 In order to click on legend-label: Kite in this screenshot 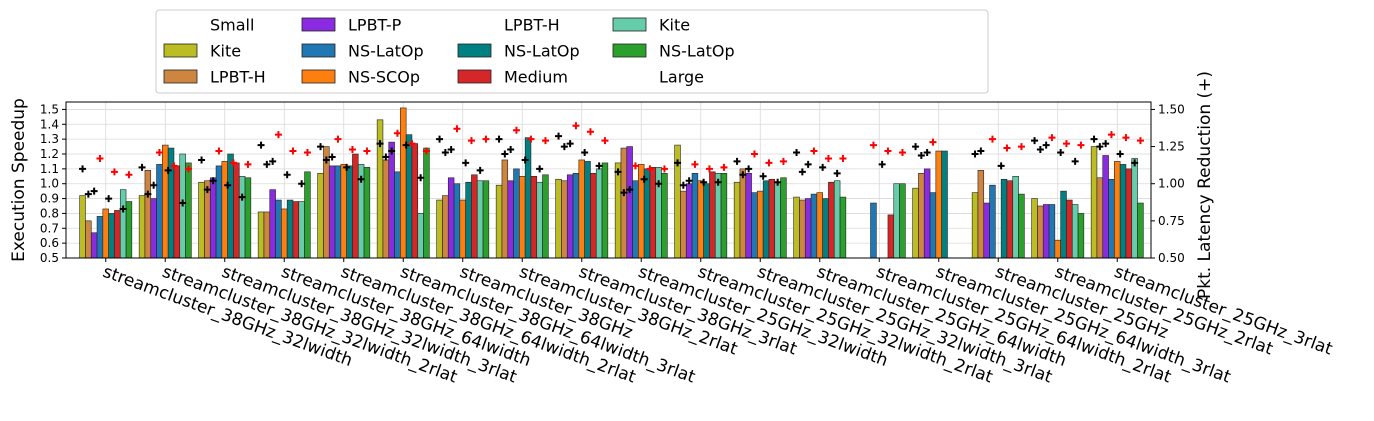, I will do `click(674, 25)`.